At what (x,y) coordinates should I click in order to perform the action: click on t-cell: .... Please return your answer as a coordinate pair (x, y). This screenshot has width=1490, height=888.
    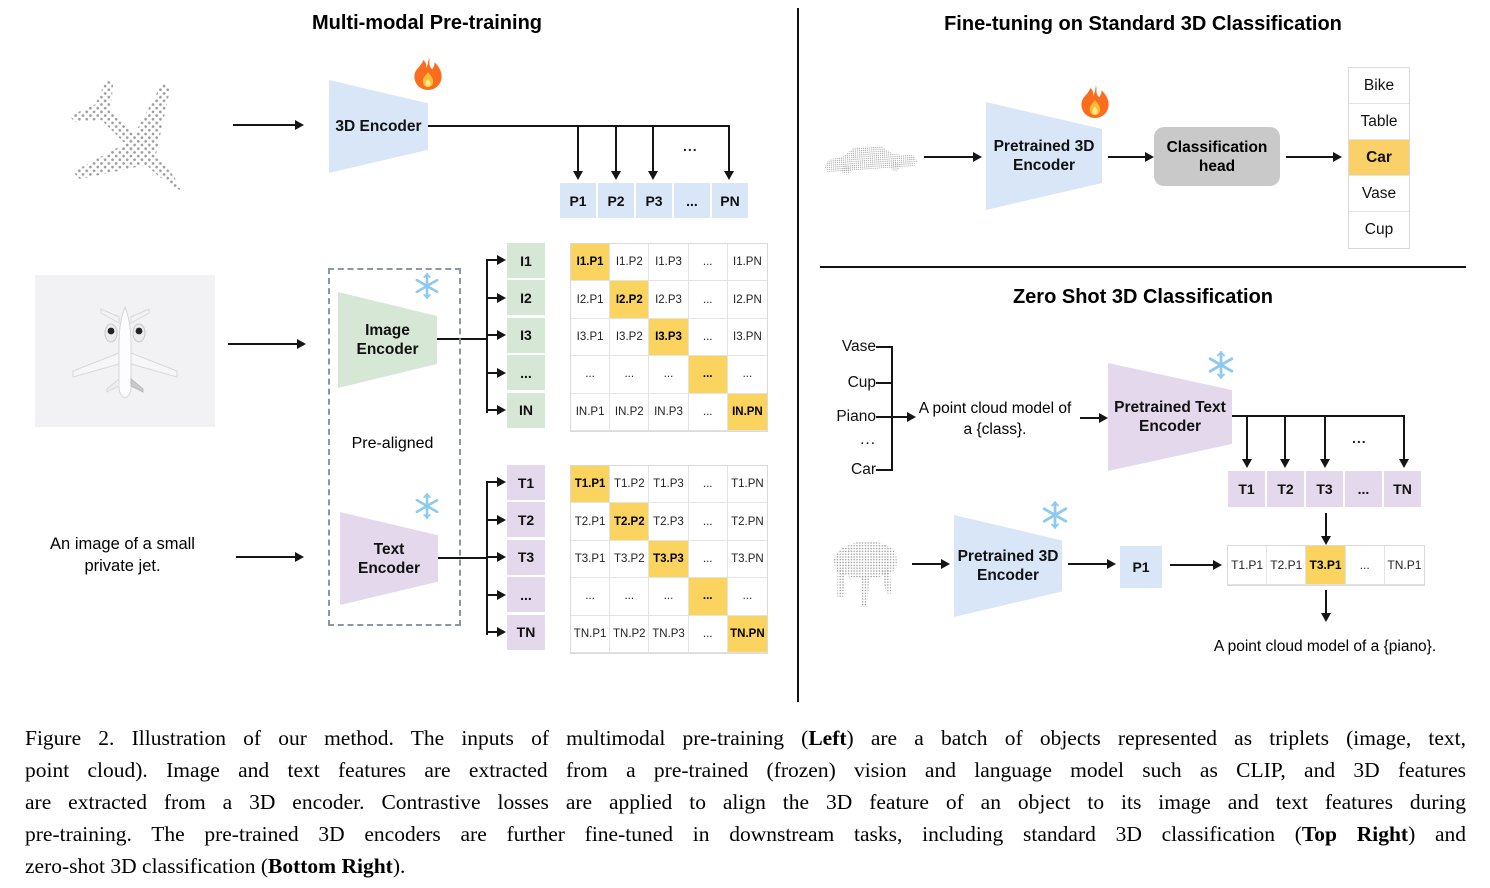
    Looking at the image, I should click on (1363, 489).